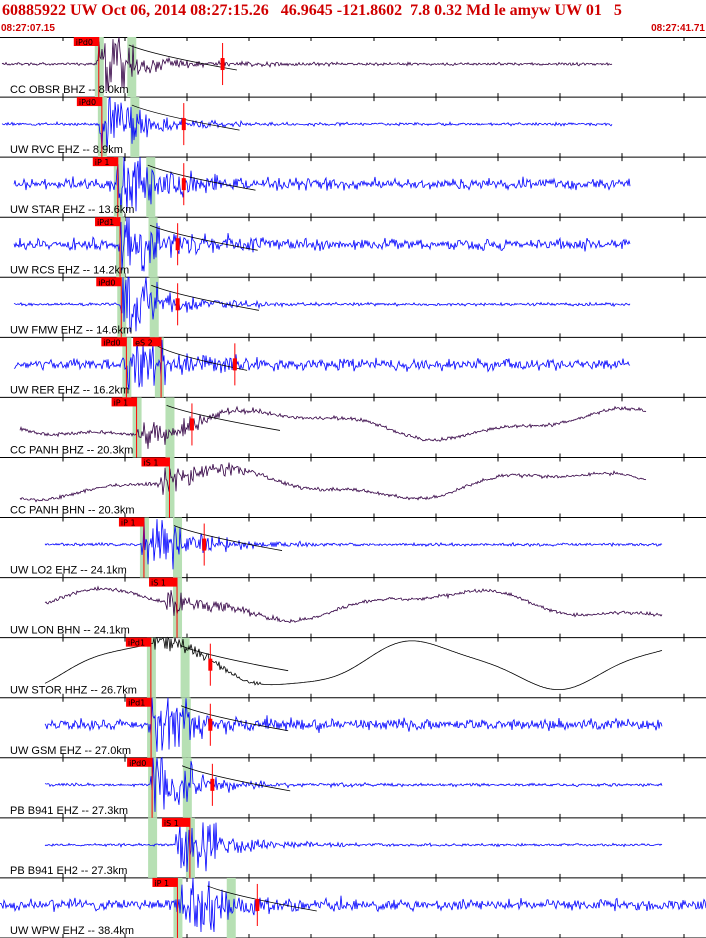 This screenshot has width=706, height=938. Describe the element at coordinates (171, 823) in the screenshot. I see `pick-label: iS 1` at that location.